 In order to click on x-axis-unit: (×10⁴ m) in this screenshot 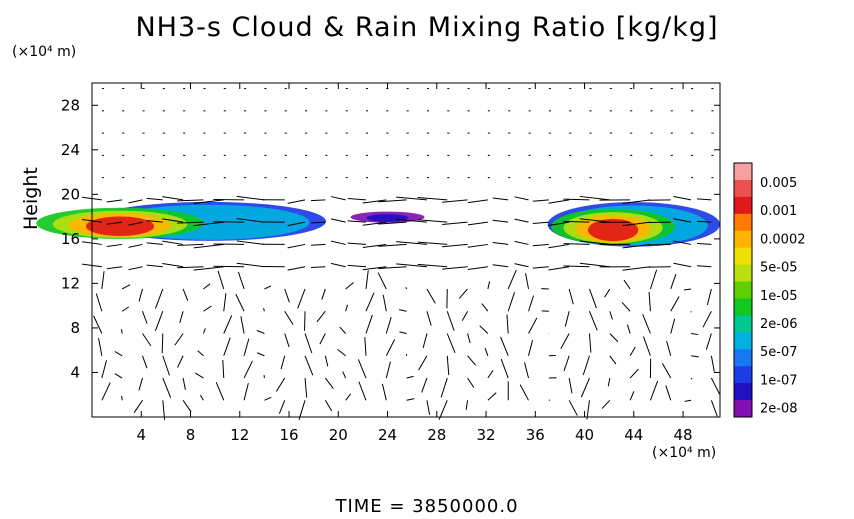, I will do `click(684, 453)`.